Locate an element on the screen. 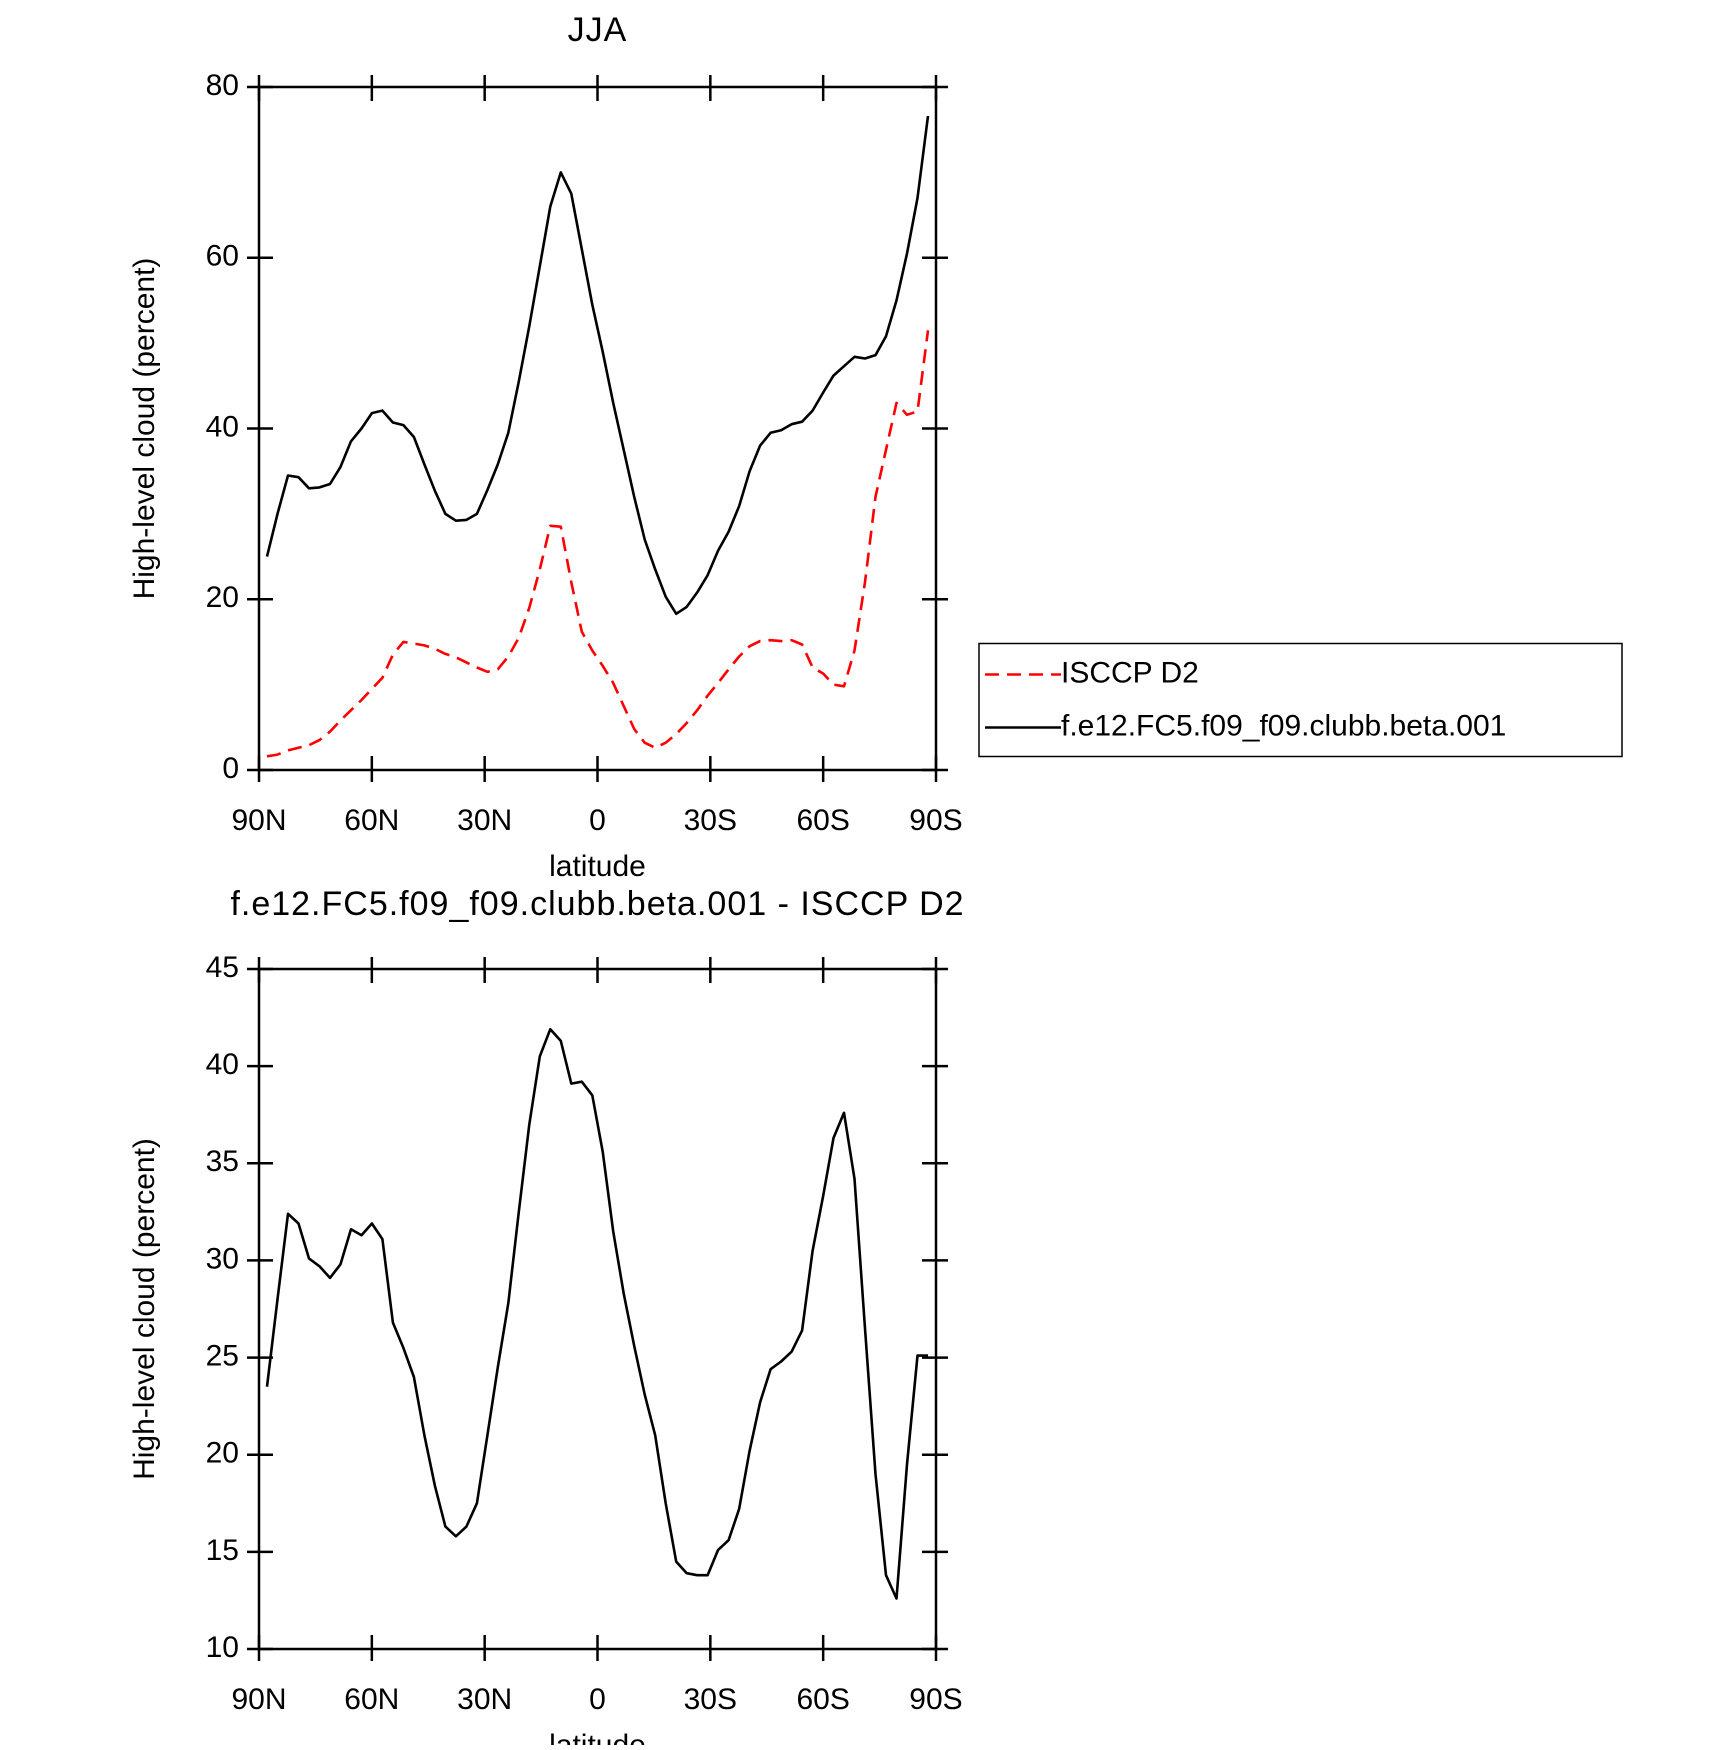 This screenshot has height=1750, width=1710. y-tick-label: 10 is located at coordinates (222, 1647).